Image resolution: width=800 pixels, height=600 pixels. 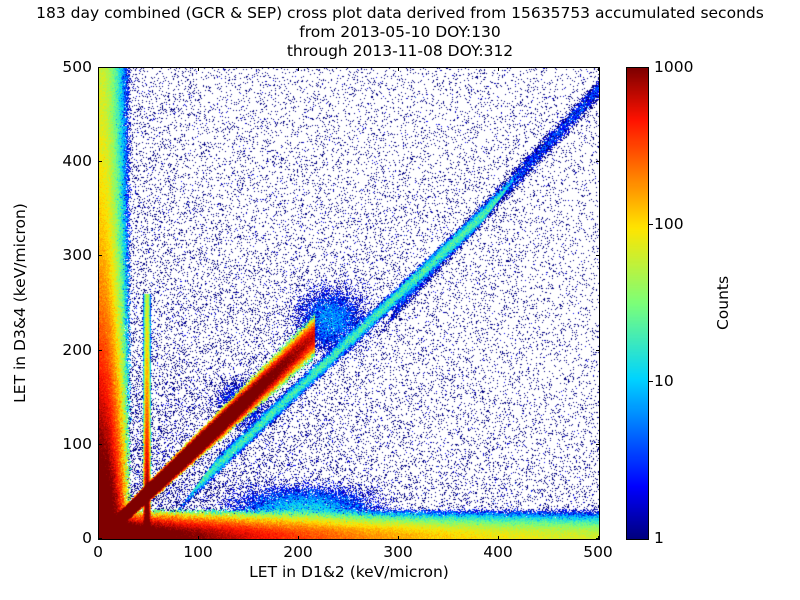 I want to click on x-axis-tick-label: 400, so click(x=498, y=552).